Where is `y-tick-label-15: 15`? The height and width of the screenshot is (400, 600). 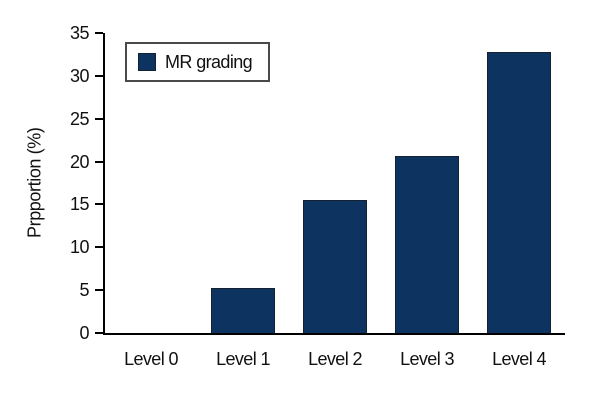 y-tick-label-15: 15 is located at coordinates (79, 204).